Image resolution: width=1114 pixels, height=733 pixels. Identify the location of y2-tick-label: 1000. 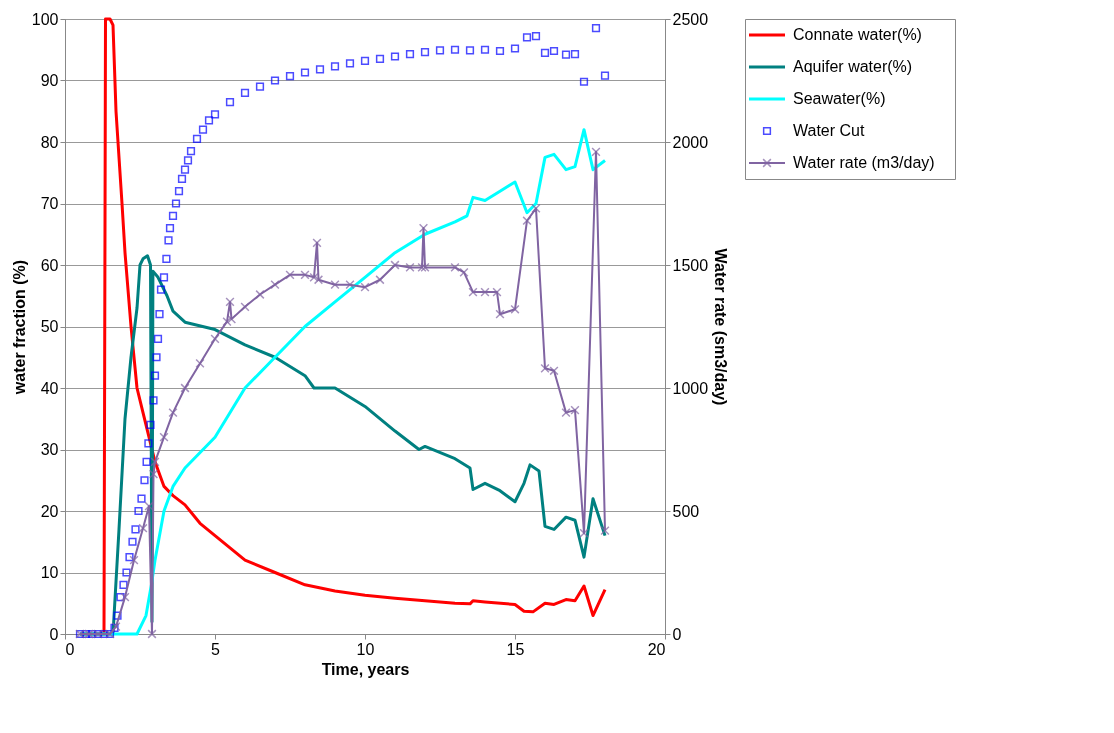
(690, 388).